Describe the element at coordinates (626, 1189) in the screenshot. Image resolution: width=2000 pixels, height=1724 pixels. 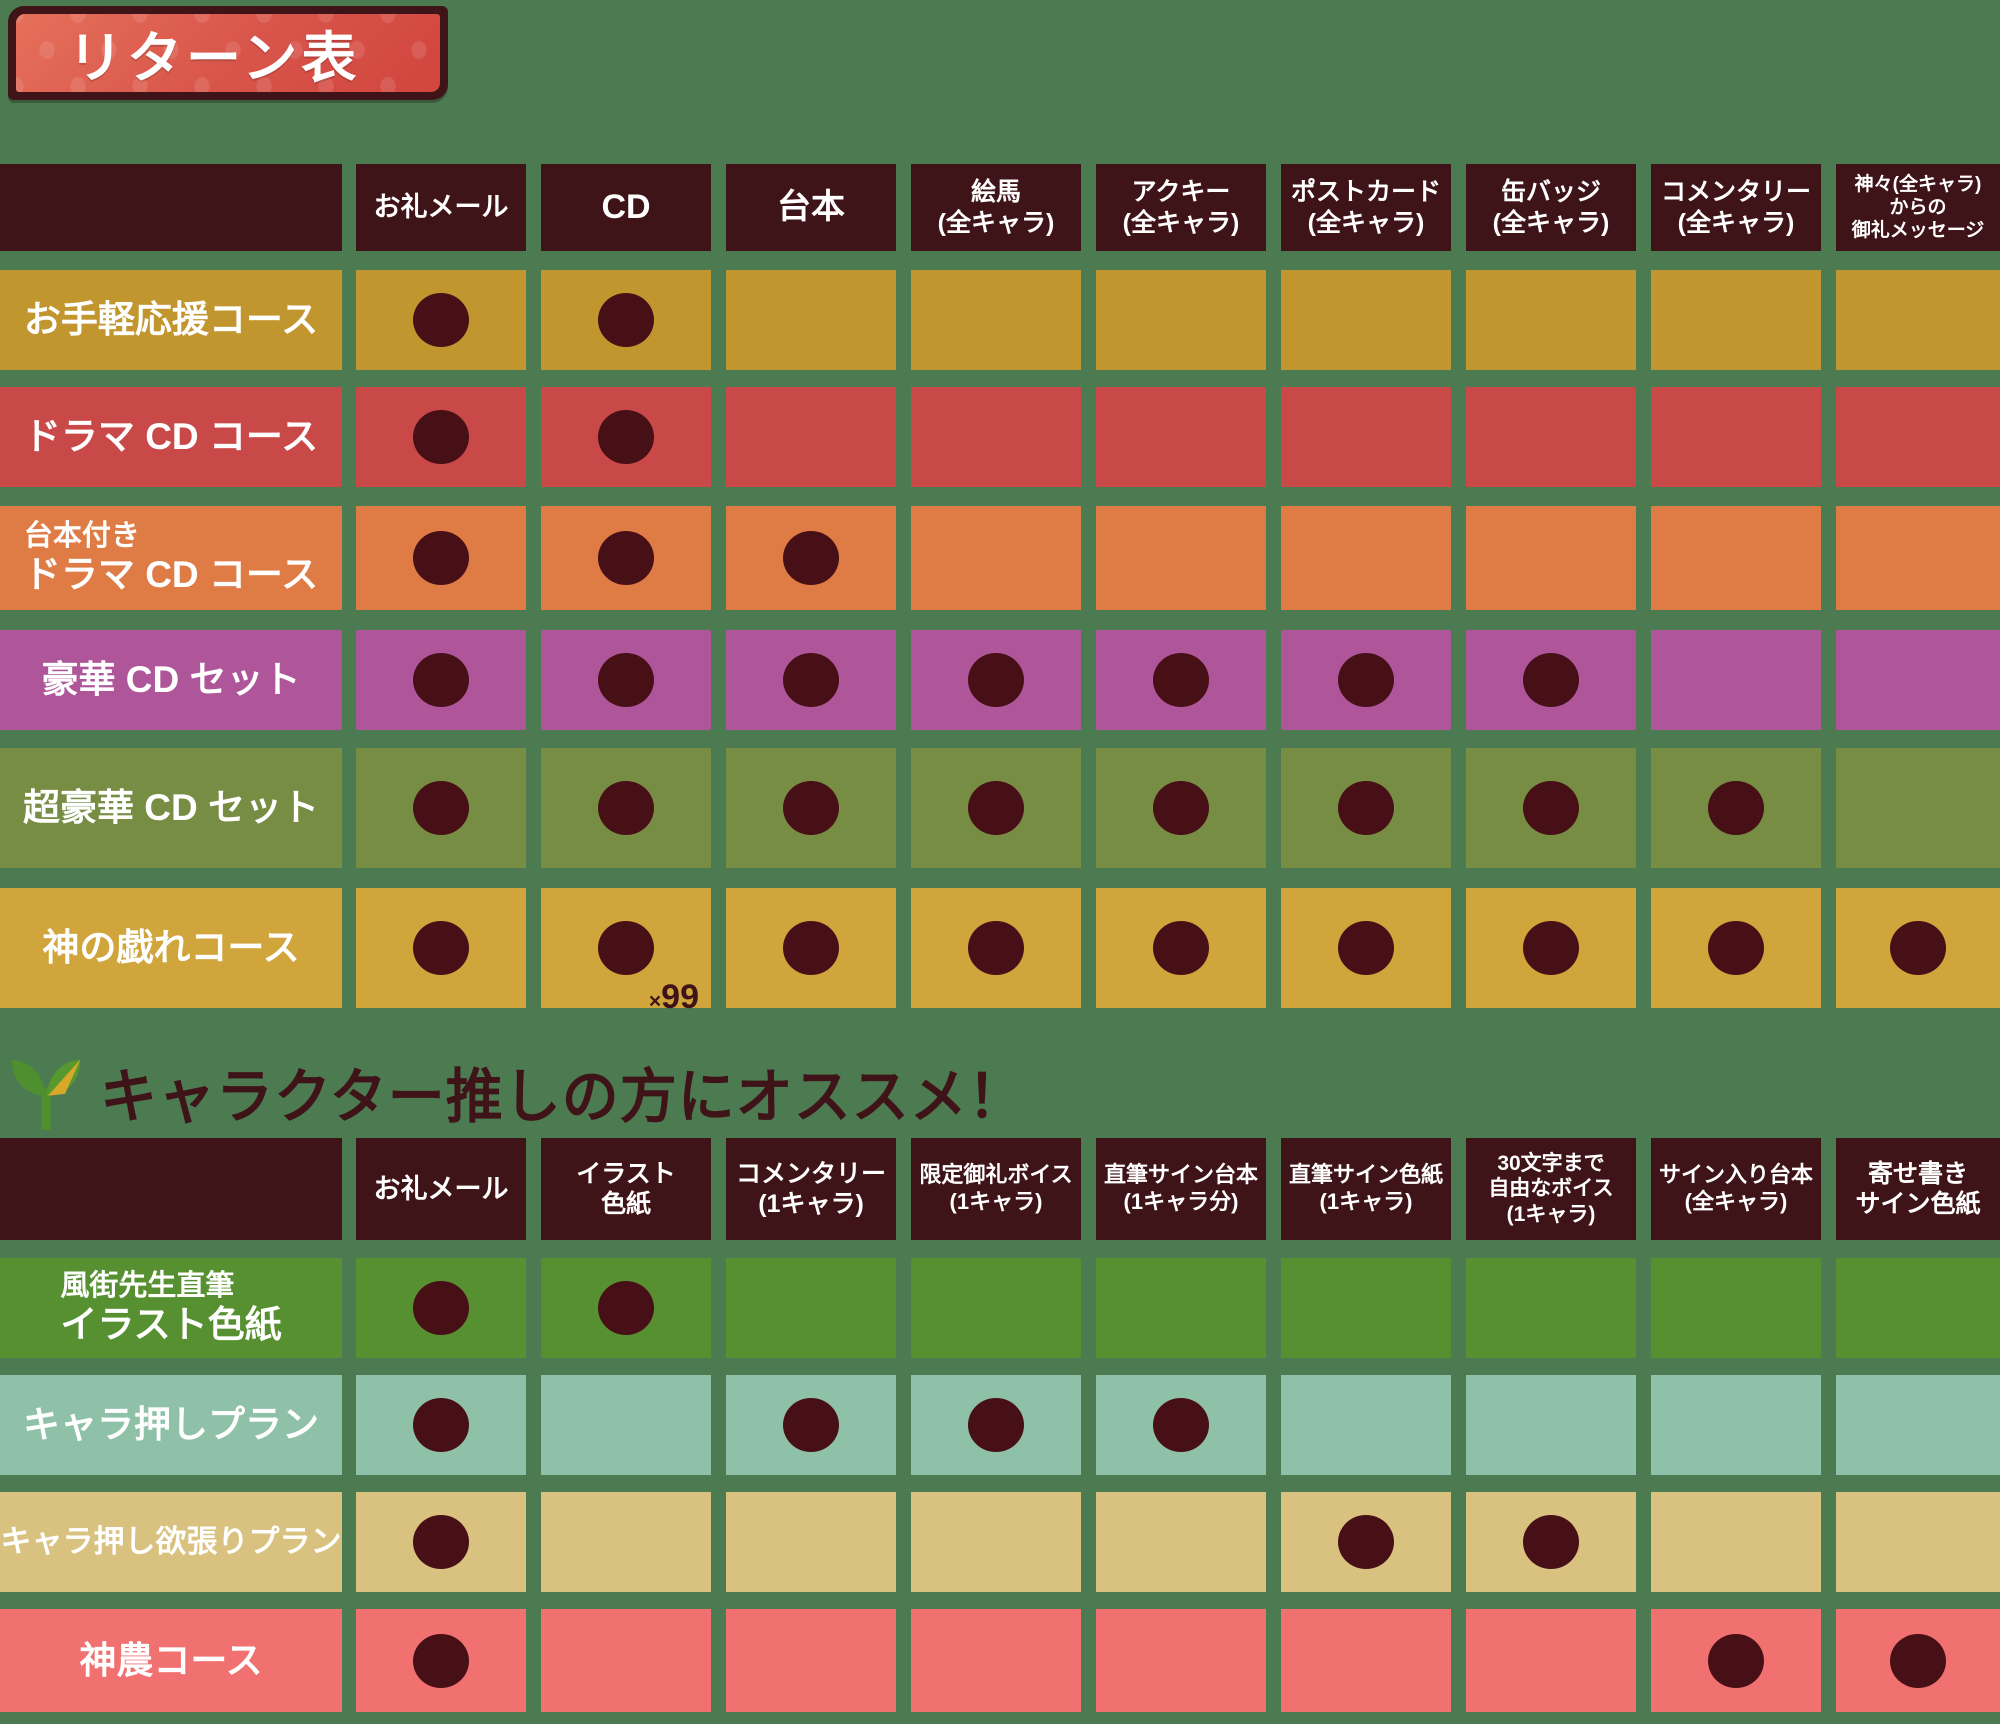
I see `header-cell-2: イラスト 色紙` at that location.